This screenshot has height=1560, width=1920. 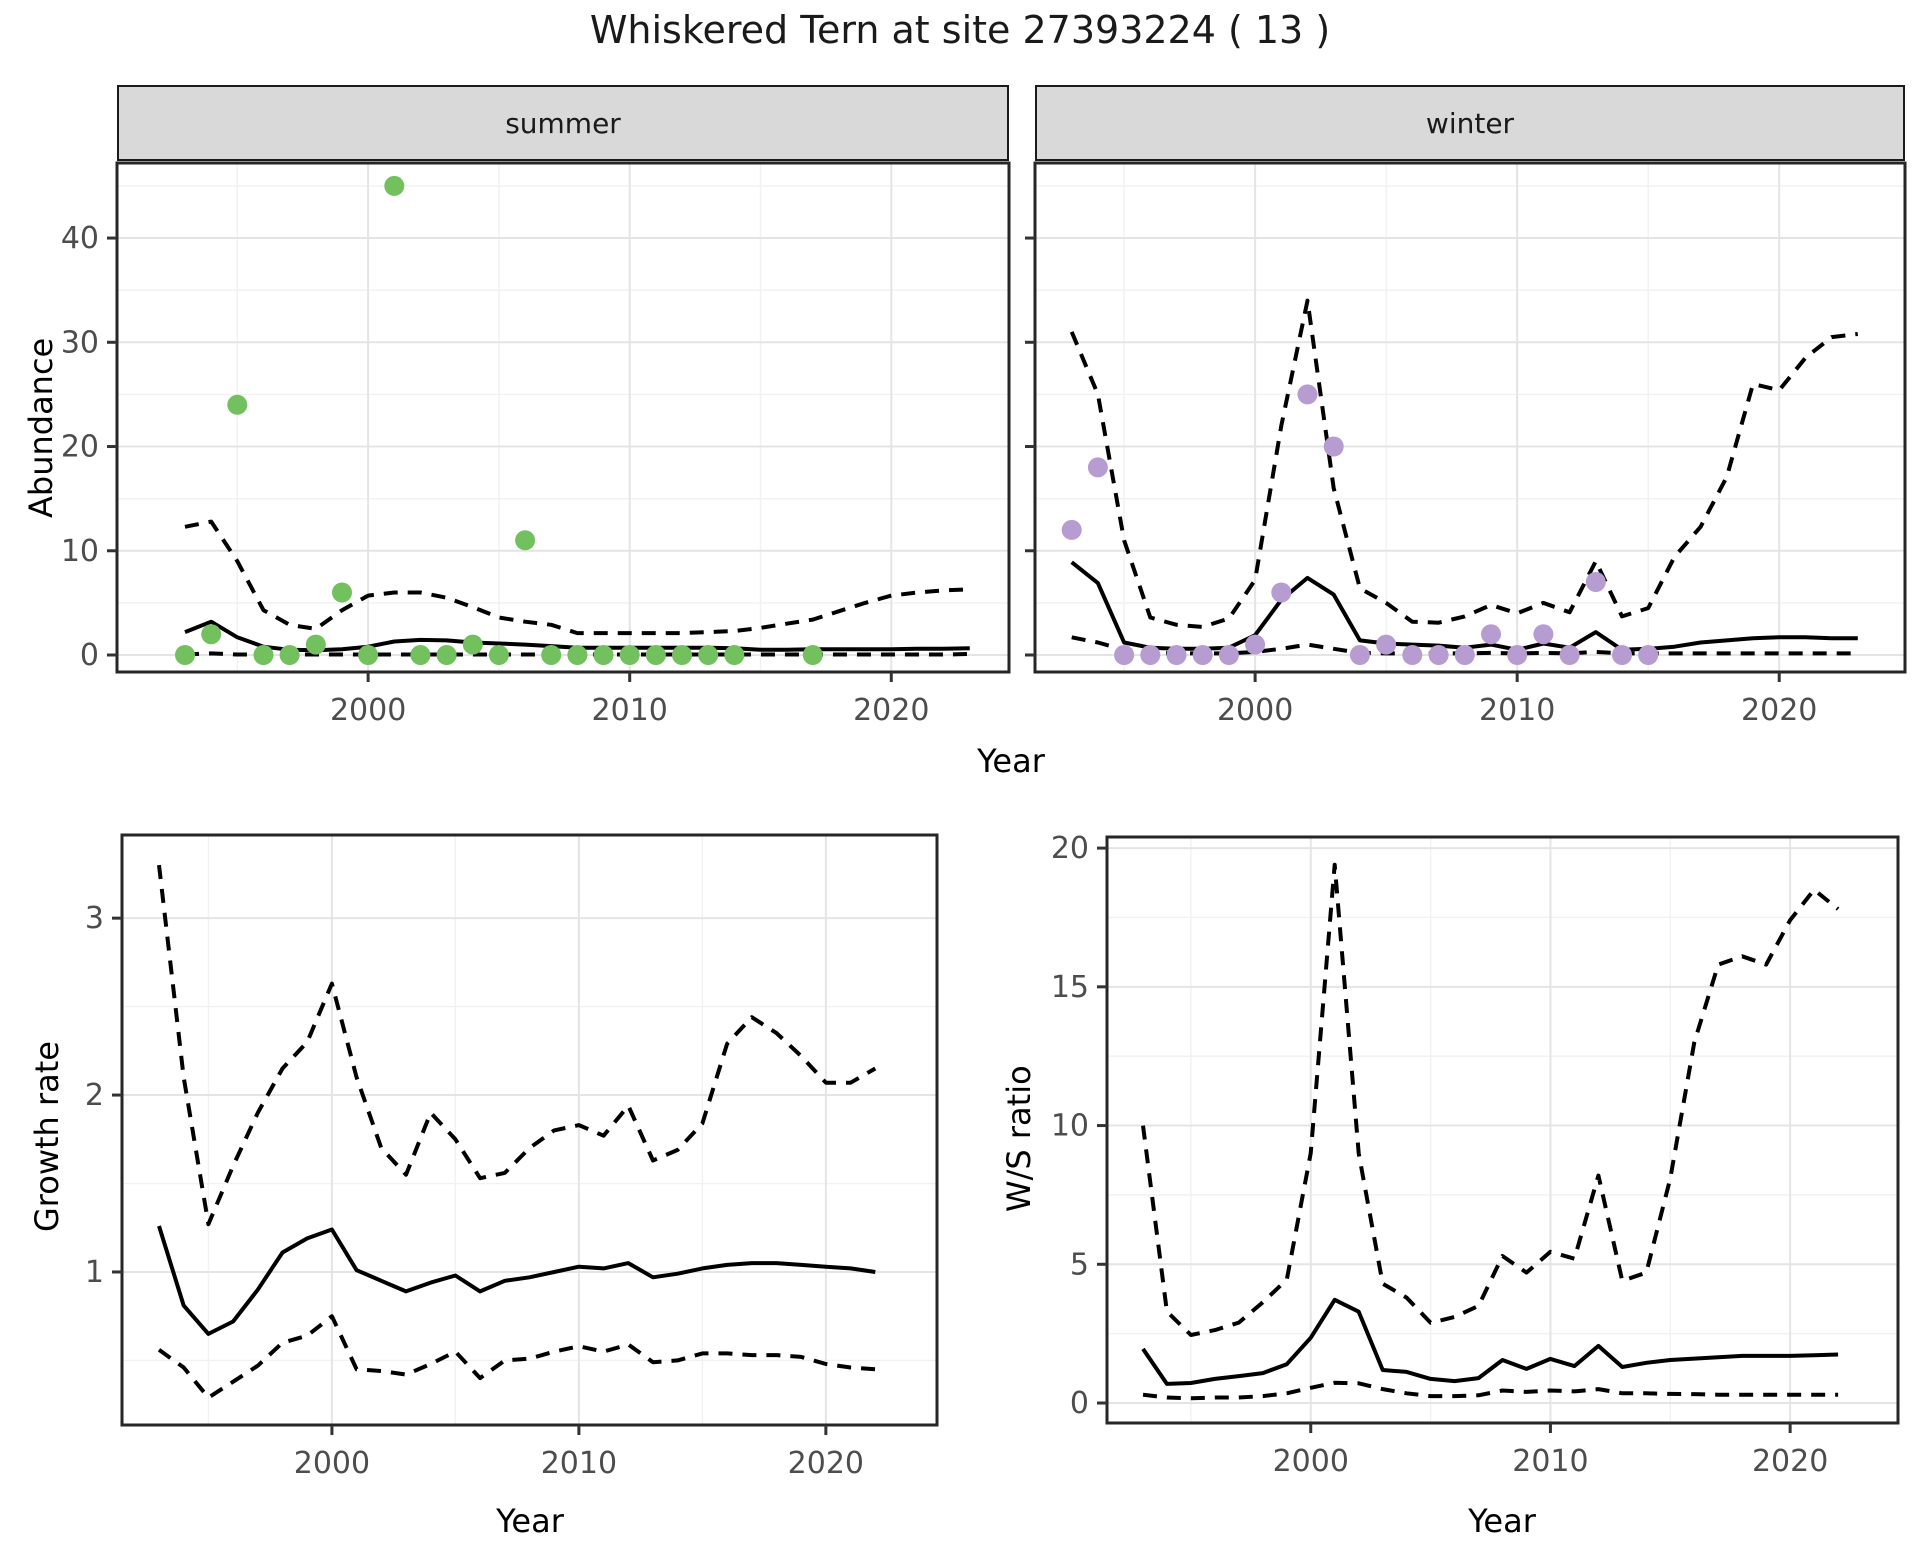 I want to click on y-tick-label: 30, so click(x=80, y=342).